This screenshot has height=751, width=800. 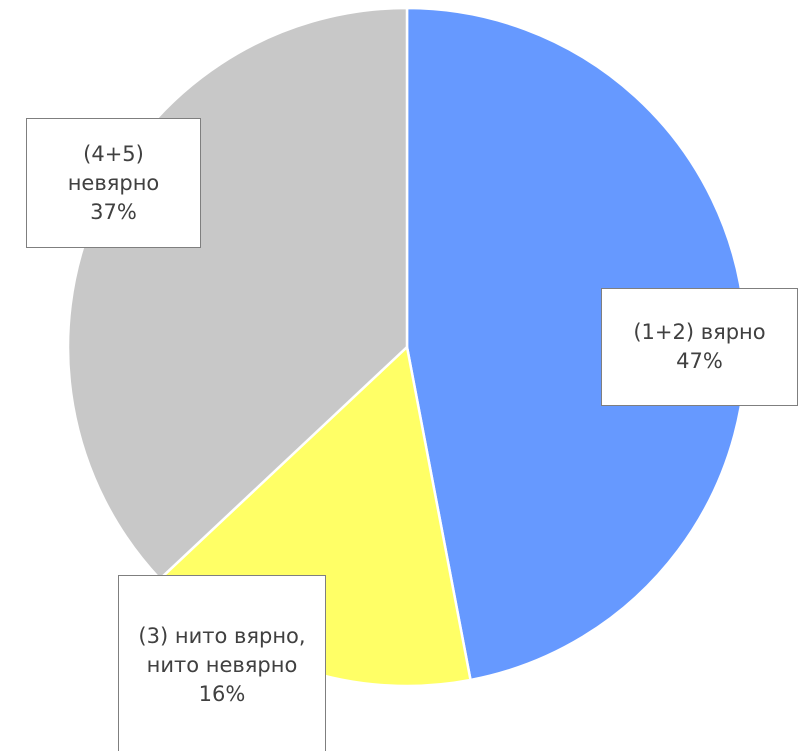 I want to click on data-label: (4+5) невярно 37%, so click(x=113, y=183).